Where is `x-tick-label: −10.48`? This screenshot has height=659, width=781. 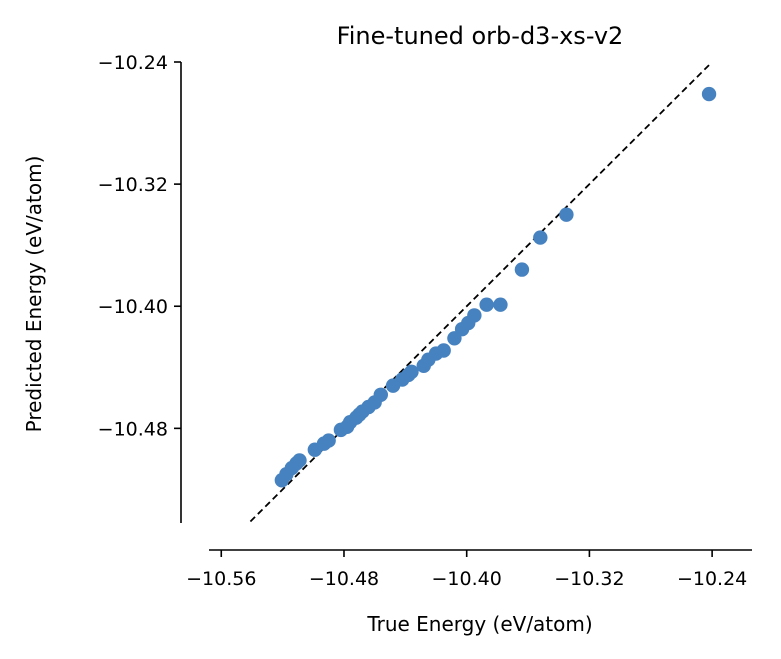
x-tick-label: −10.48 is located at coordinates (344, 579).